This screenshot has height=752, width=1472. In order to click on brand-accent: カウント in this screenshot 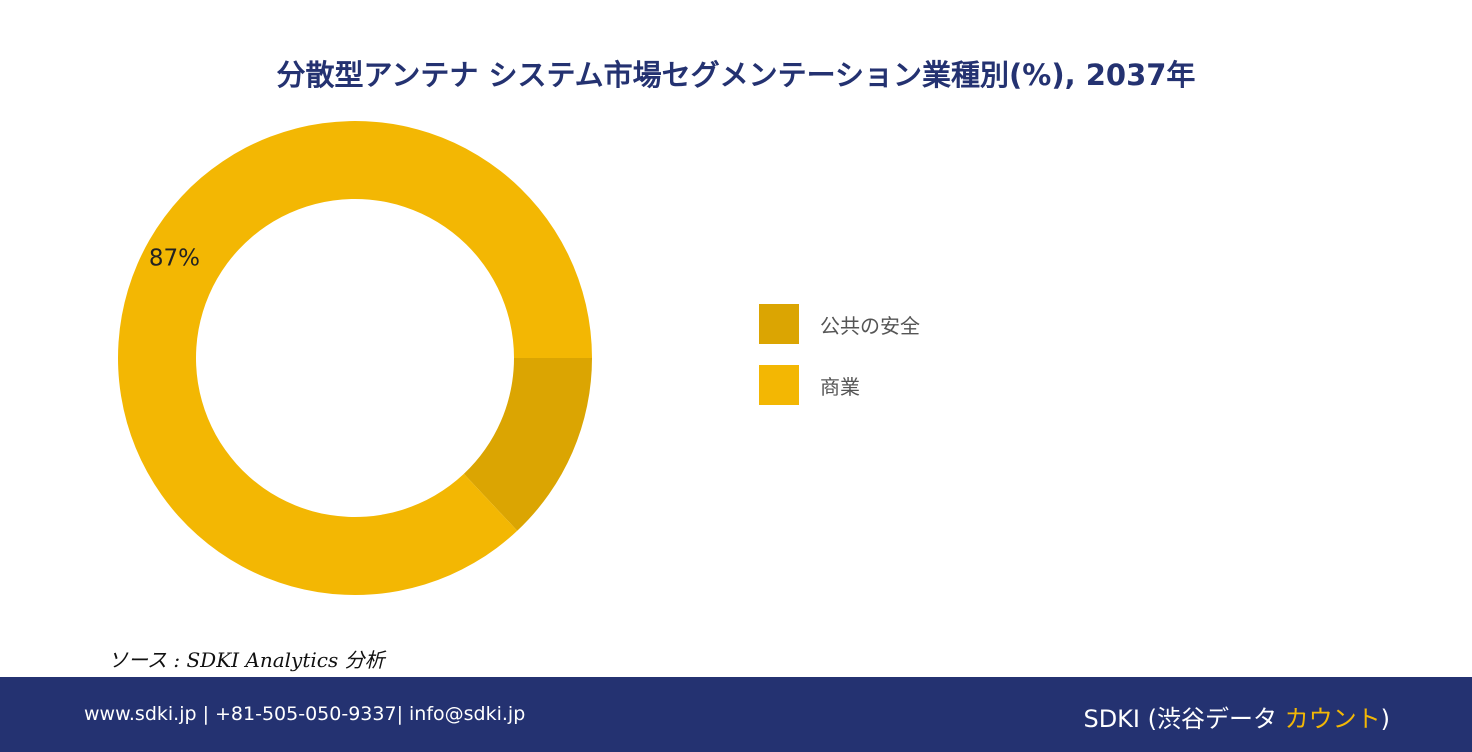, I will do `click(1332, 719)`.